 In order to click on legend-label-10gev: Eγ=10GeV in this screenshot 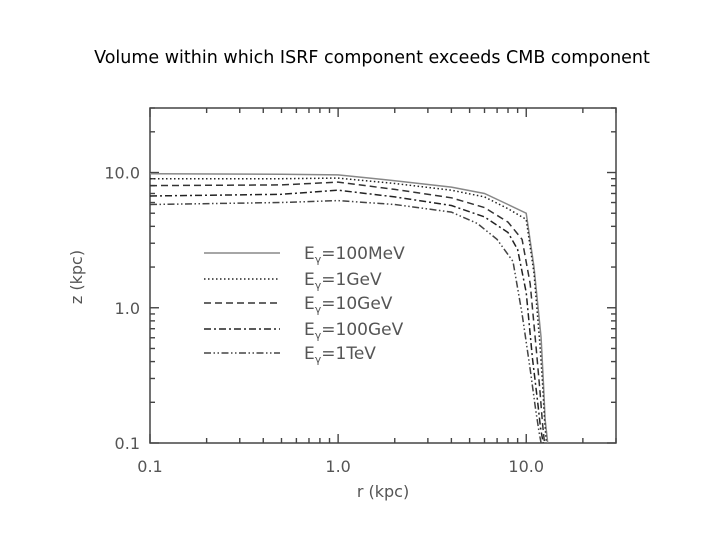, I will do `click(348, 305)`.